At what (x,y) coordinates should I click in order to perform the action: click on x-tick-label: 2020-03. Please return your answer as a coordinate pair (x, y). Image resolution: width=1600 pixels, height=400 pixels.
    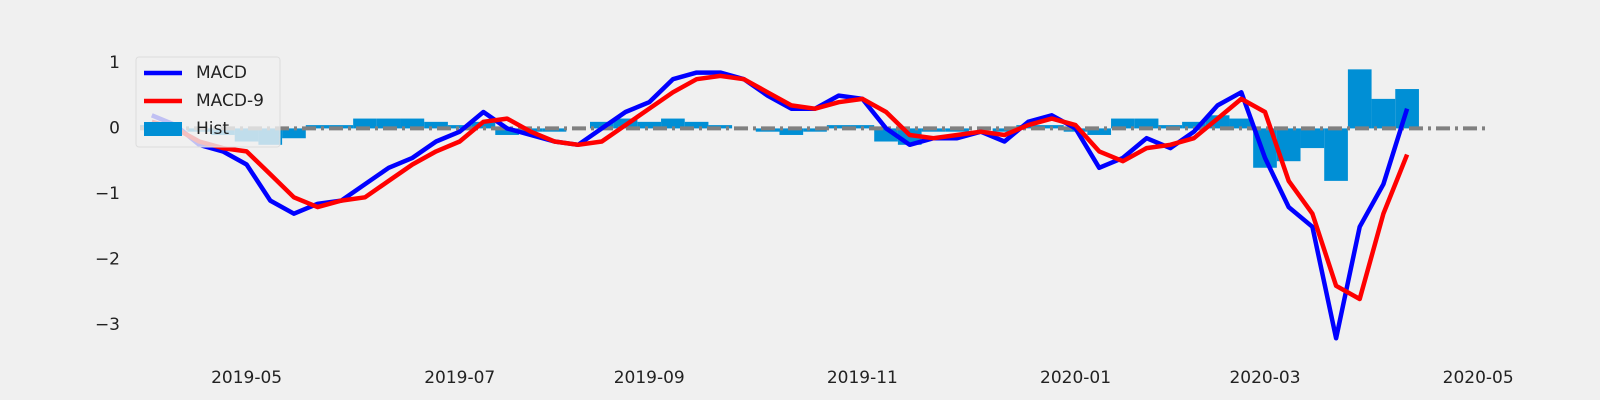
    Looking at the image, I should click on (1264, 378).